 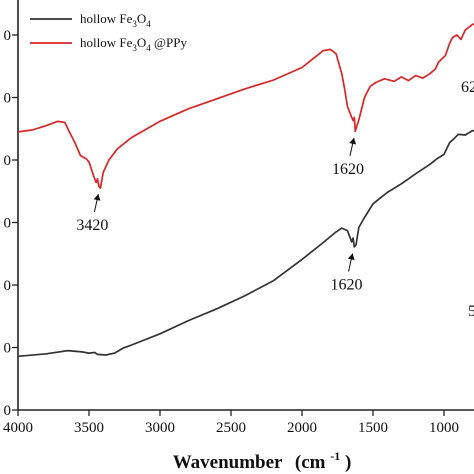 What do you see at coordinates (133, 44) in the screenshot?
I see `legend-label: hollow Fe3O4 @PPy` at bounding box center [133, 44].